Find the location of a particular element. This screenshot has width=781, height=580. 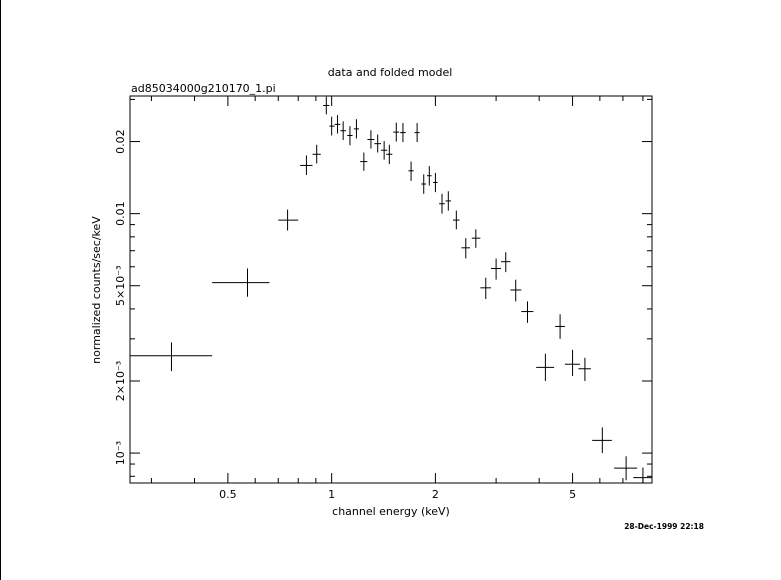

y-tick-label: 0.01 is located at coordinates (120, 213).